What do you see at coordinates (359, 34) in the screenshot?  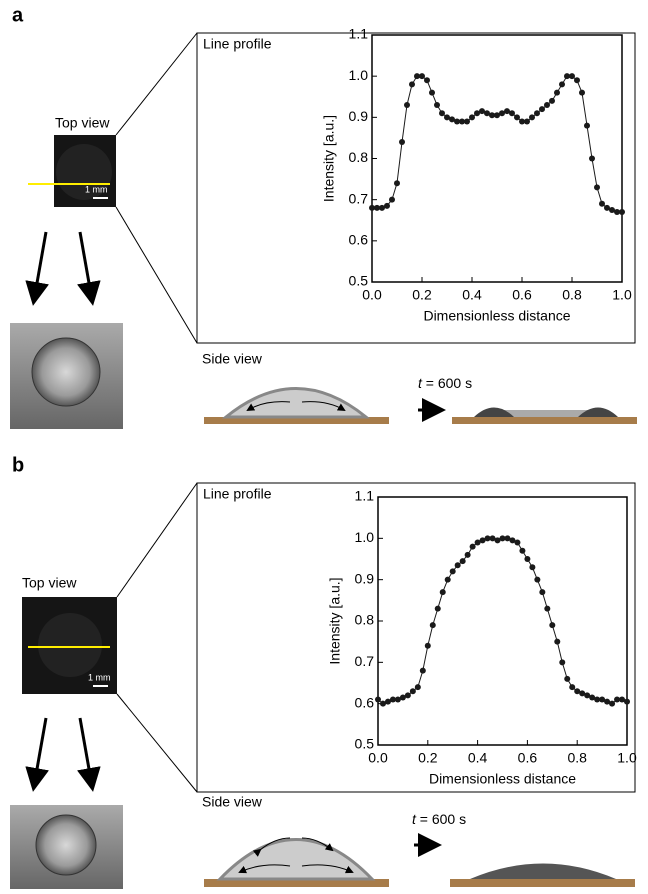 I see `y-tick-label: 1.1` at bounding box center [359, 34].